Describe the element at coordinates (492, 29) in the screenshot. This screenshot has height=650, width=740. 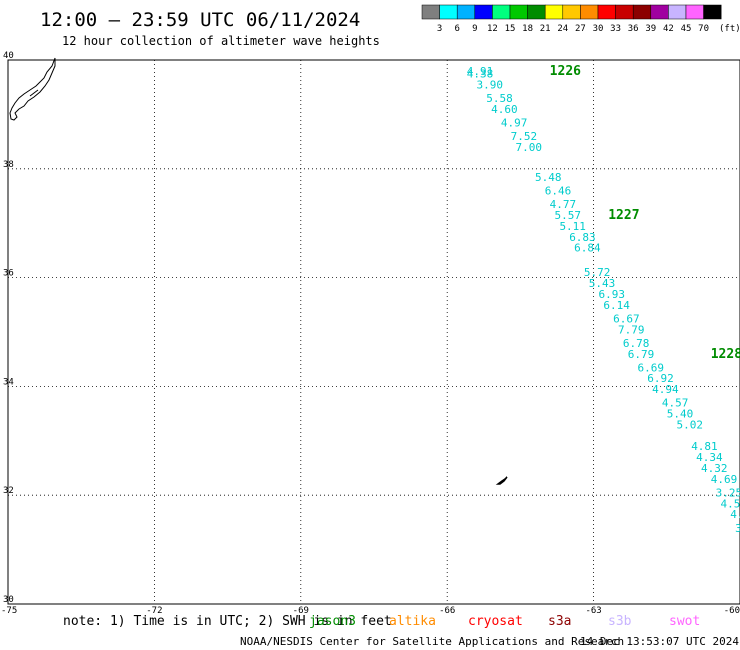
I see `legend-label: 12` at that location.